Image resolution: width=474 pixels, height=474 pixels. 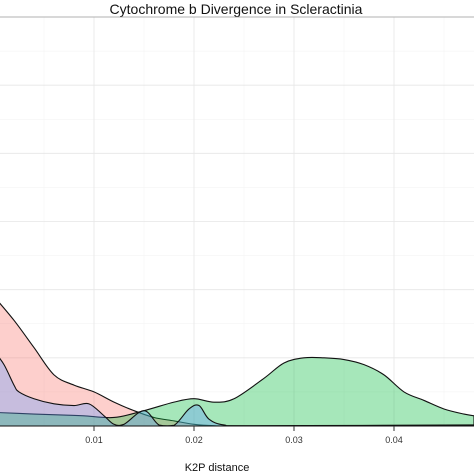 What do you see at coordinates (194, 440) in the screenshot?
I see `x-tick-label: 0.02` at bounding box center [194, 440].